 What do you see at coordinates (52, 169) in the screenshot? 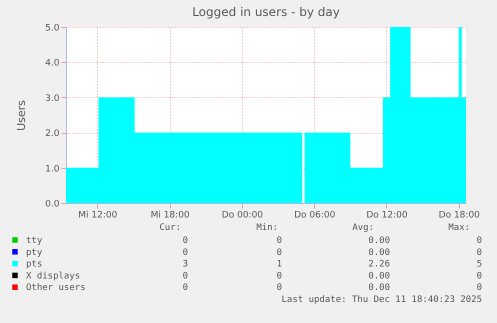
I see `y-tick-label: 1.0` at bounding box center [52, 169].